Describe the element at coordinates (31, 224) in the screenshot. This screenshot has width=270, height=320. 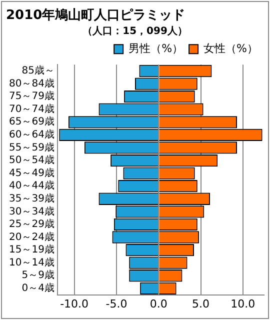
I see `y-tick-label: 25～29歳` at that location.